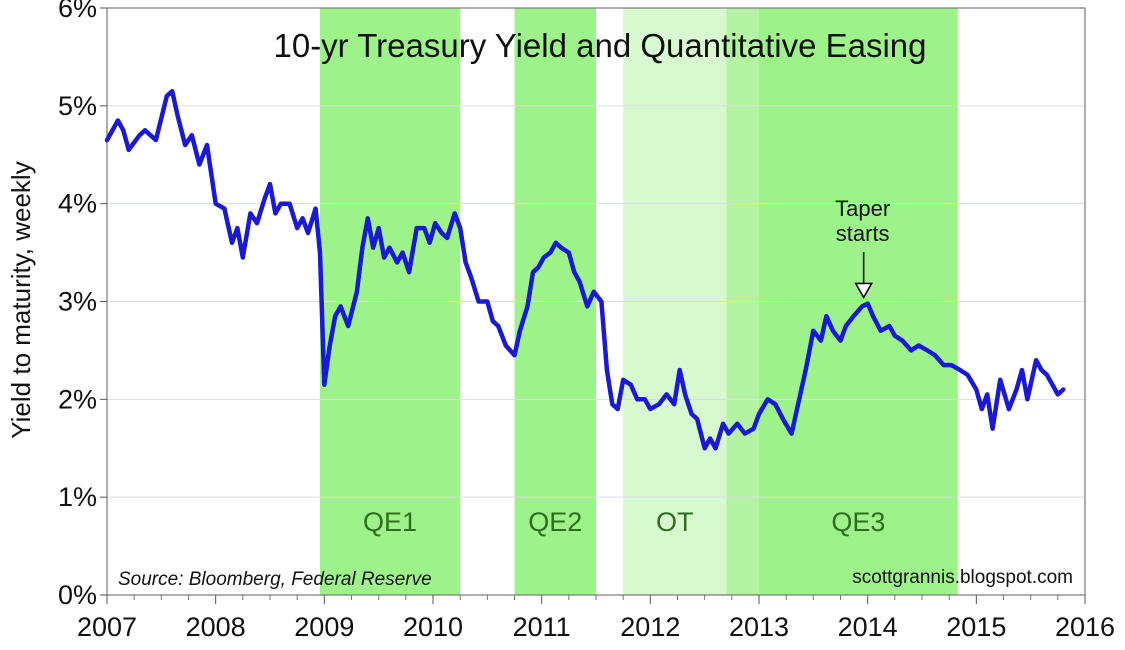  What do you see at coordinates (77, 11) in the screenshot?
I see `y-tick-label: 6%` at bounding box center [77, 11].